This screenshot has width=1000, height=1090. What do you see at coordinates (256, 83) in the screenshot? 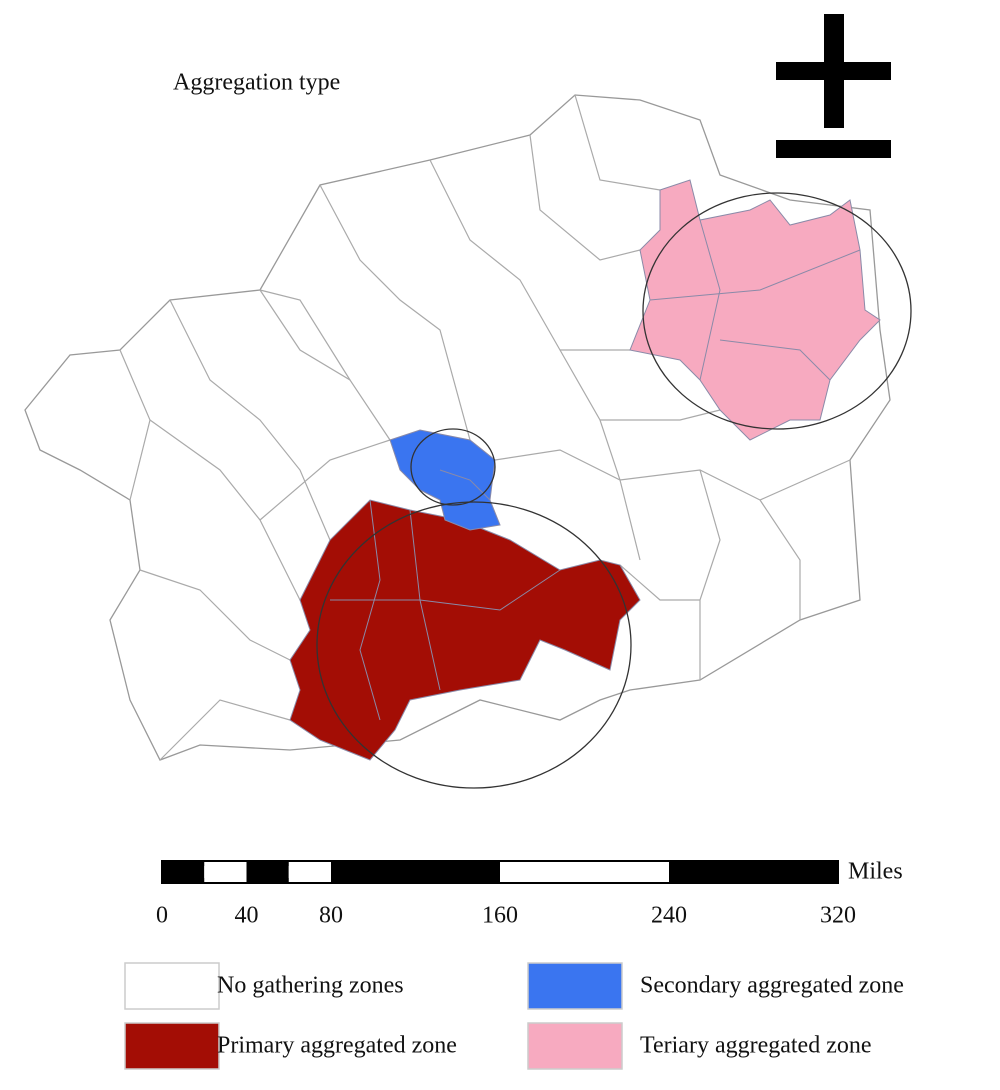
I see `map-title: Aggregation type` at bounding box center [256, 83].